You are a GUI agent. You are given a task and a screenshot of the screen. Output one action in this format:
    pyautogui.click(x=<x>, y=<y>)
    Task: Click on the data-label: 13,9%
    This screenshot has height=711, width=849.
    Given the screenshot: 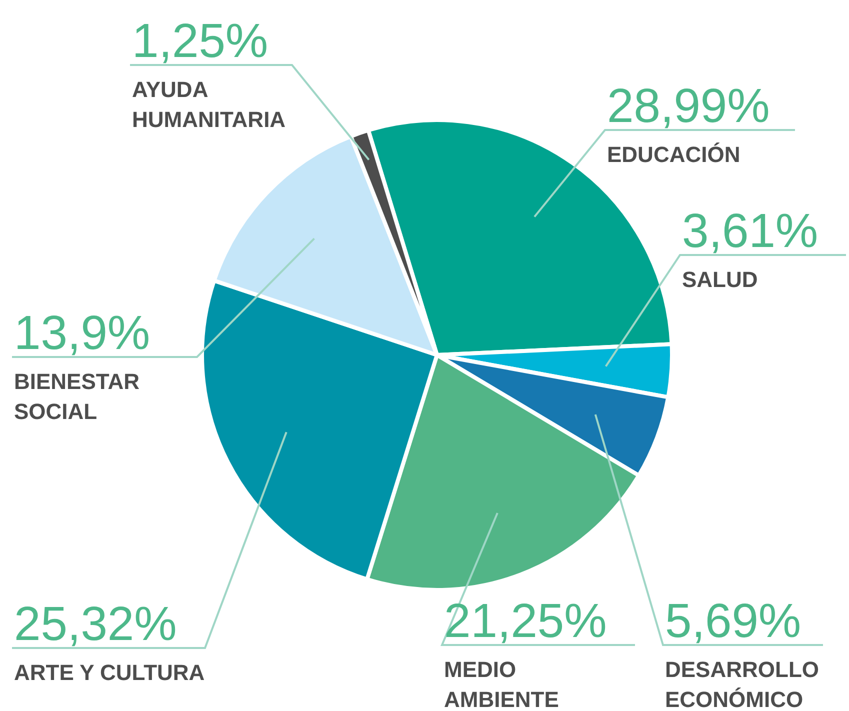 What is the action you would take?
    pyautogui.click(x=82, y=333)
    